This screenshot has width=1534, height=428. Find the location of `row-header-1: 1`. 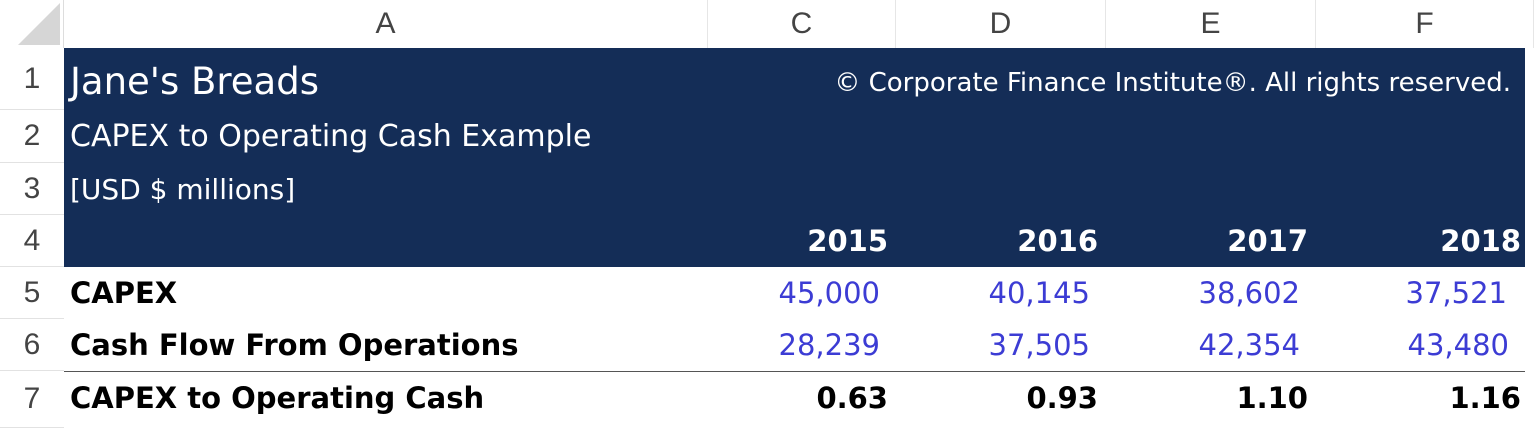

row-header-1: 1 is located at coordinates (32, 79).